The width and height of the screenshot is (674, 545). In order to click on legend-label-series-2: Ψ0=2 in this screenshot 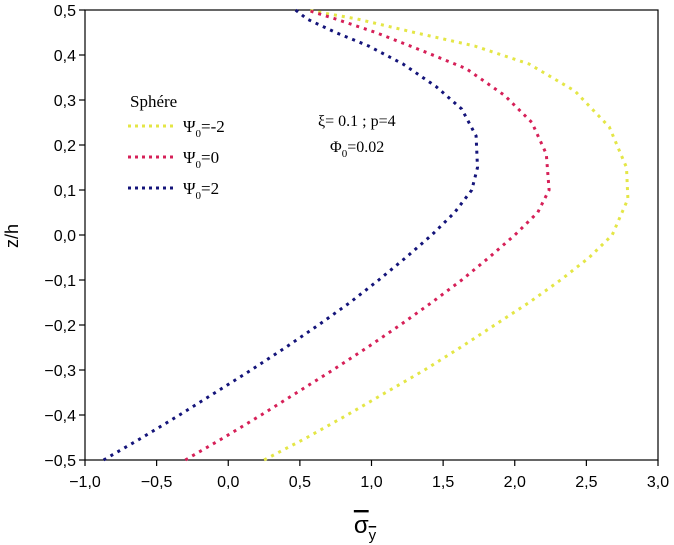, I will do `click(201, 190)`.